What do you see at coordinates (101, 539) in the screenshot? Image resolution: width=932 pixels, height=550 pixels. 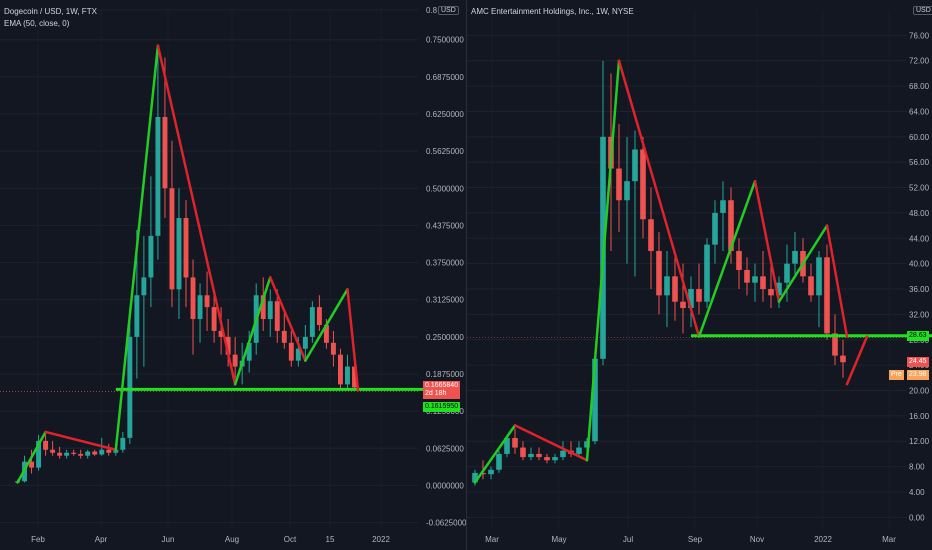 I see `dogecoin-x-tick-label: Apr` at bounding box center [101, 539].